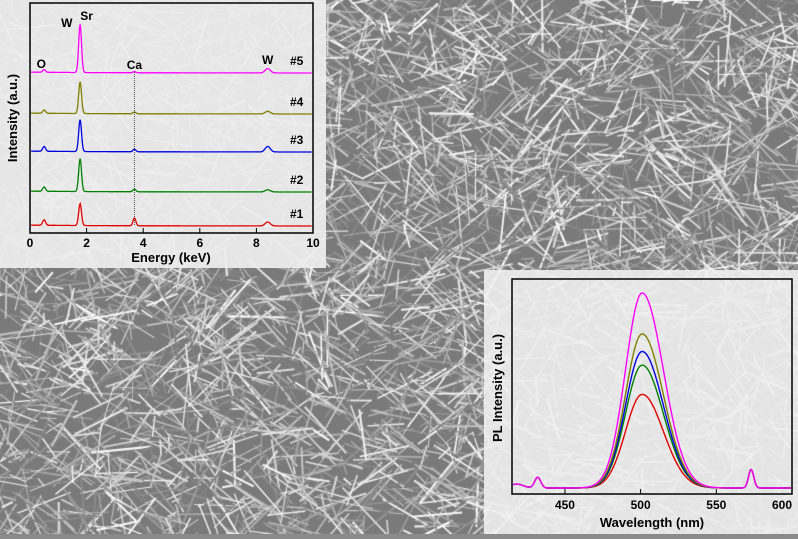  What do you see at coordinates (30, 243) in the screenshot?
I see `eds-x-tick-label: 0` at bounding box center [30, 243].